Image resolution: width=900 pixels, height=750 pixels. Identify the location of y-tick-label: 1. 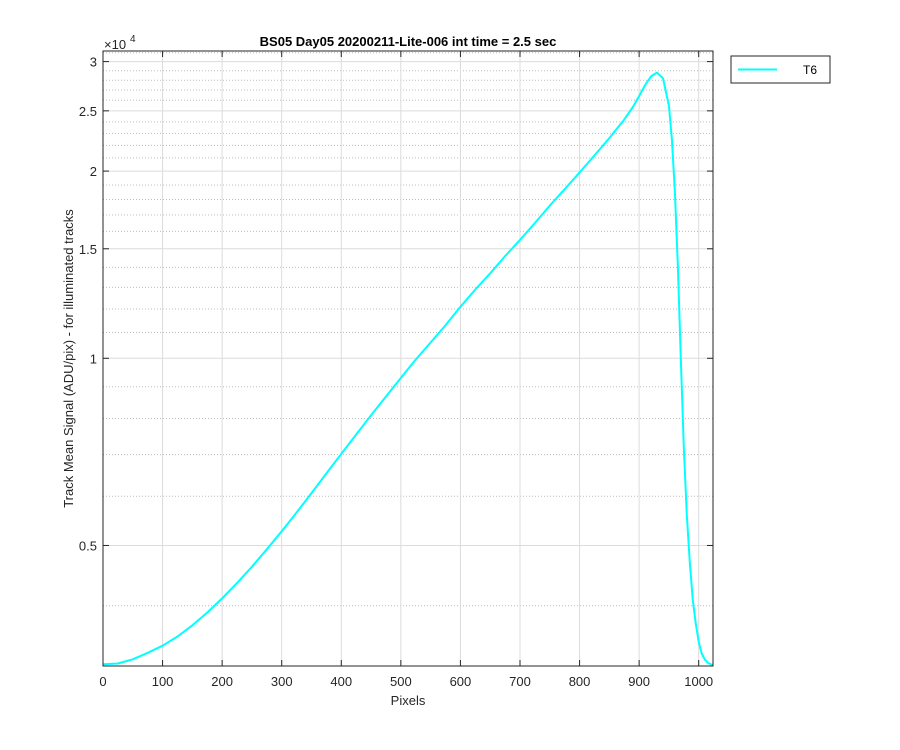
(93, 358).